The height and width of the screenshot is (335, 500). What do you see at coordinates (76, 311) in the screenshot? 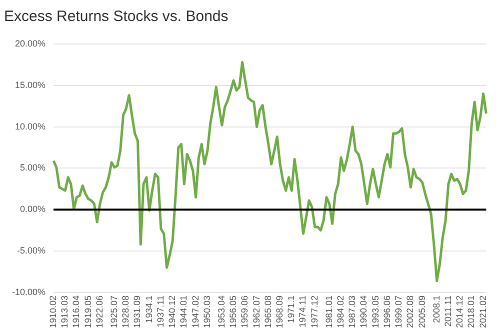
I see `x-tick-label: 1916.04` at bounding box center [76, 311].